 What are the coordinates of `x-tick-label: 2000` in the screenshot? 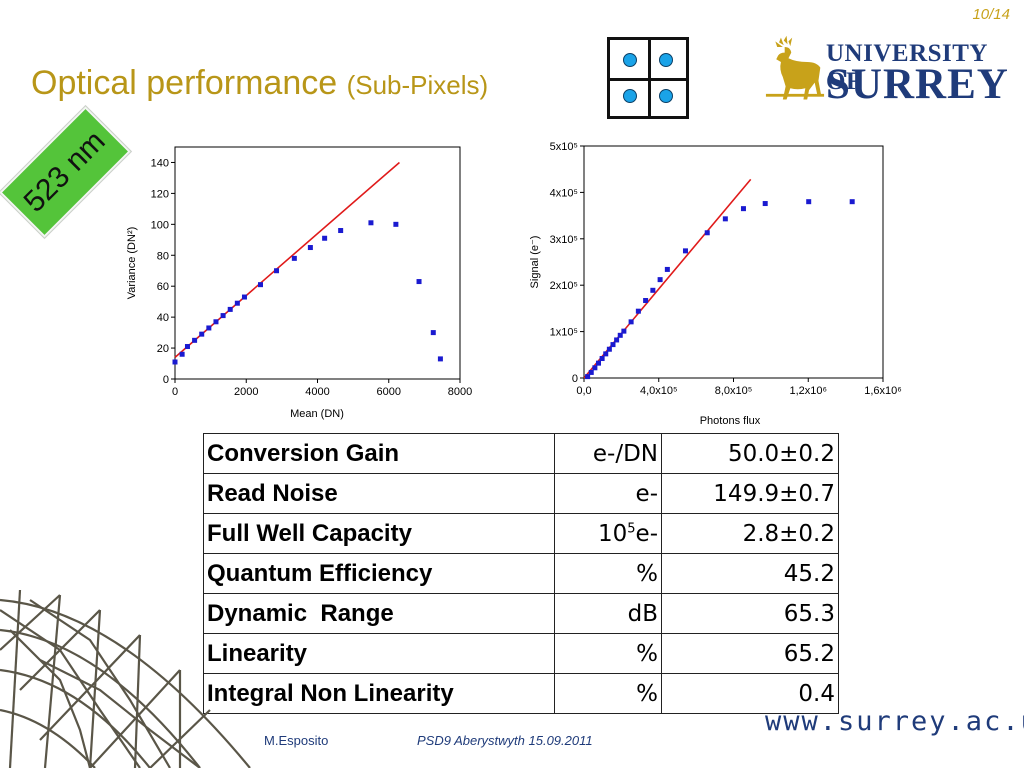 It's located at (246, 392).